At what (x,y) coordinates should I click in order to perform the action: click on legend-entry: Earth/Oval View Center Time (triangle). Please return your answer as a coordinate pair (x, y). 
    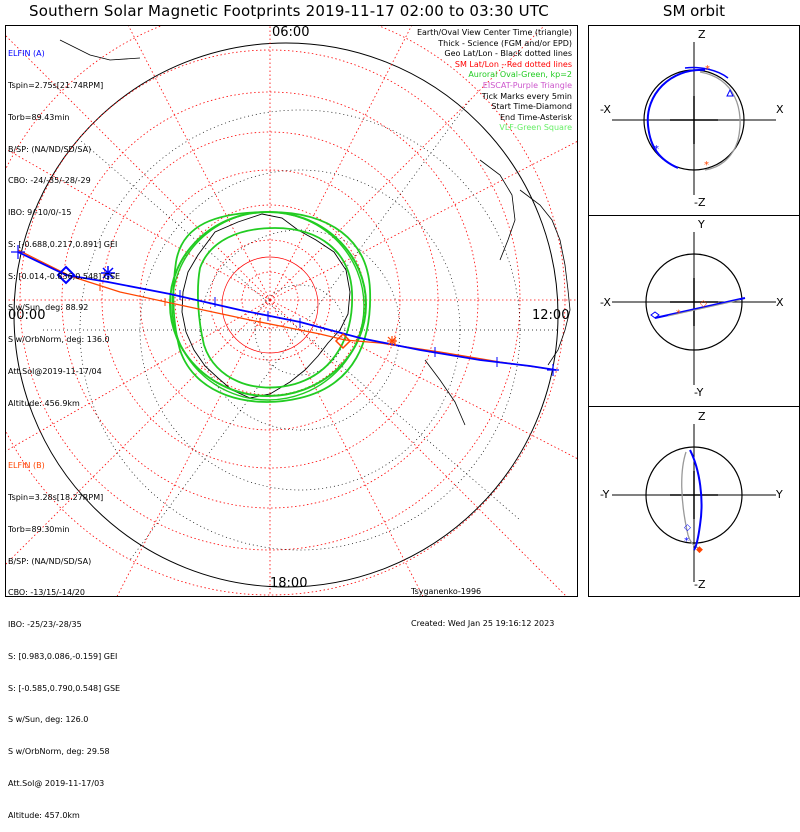
    Looking at the image, I should click on (494, 32).